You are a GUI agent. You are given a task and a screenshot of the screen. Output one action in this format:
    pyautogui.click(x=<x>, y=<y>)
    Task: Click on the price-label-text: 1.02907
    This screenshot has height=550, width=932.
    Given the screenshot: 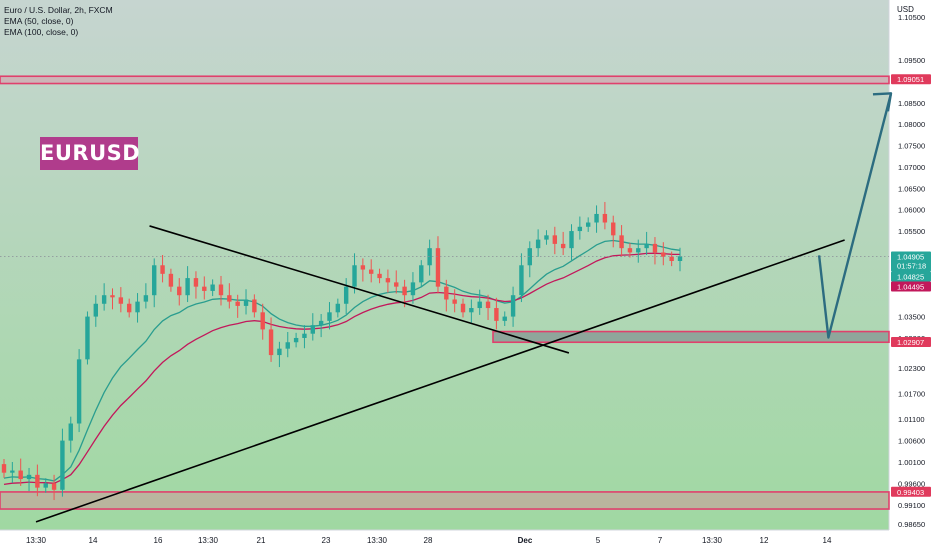 What is the action you would take?
    pyautogui.click(x=910, y=342)
    